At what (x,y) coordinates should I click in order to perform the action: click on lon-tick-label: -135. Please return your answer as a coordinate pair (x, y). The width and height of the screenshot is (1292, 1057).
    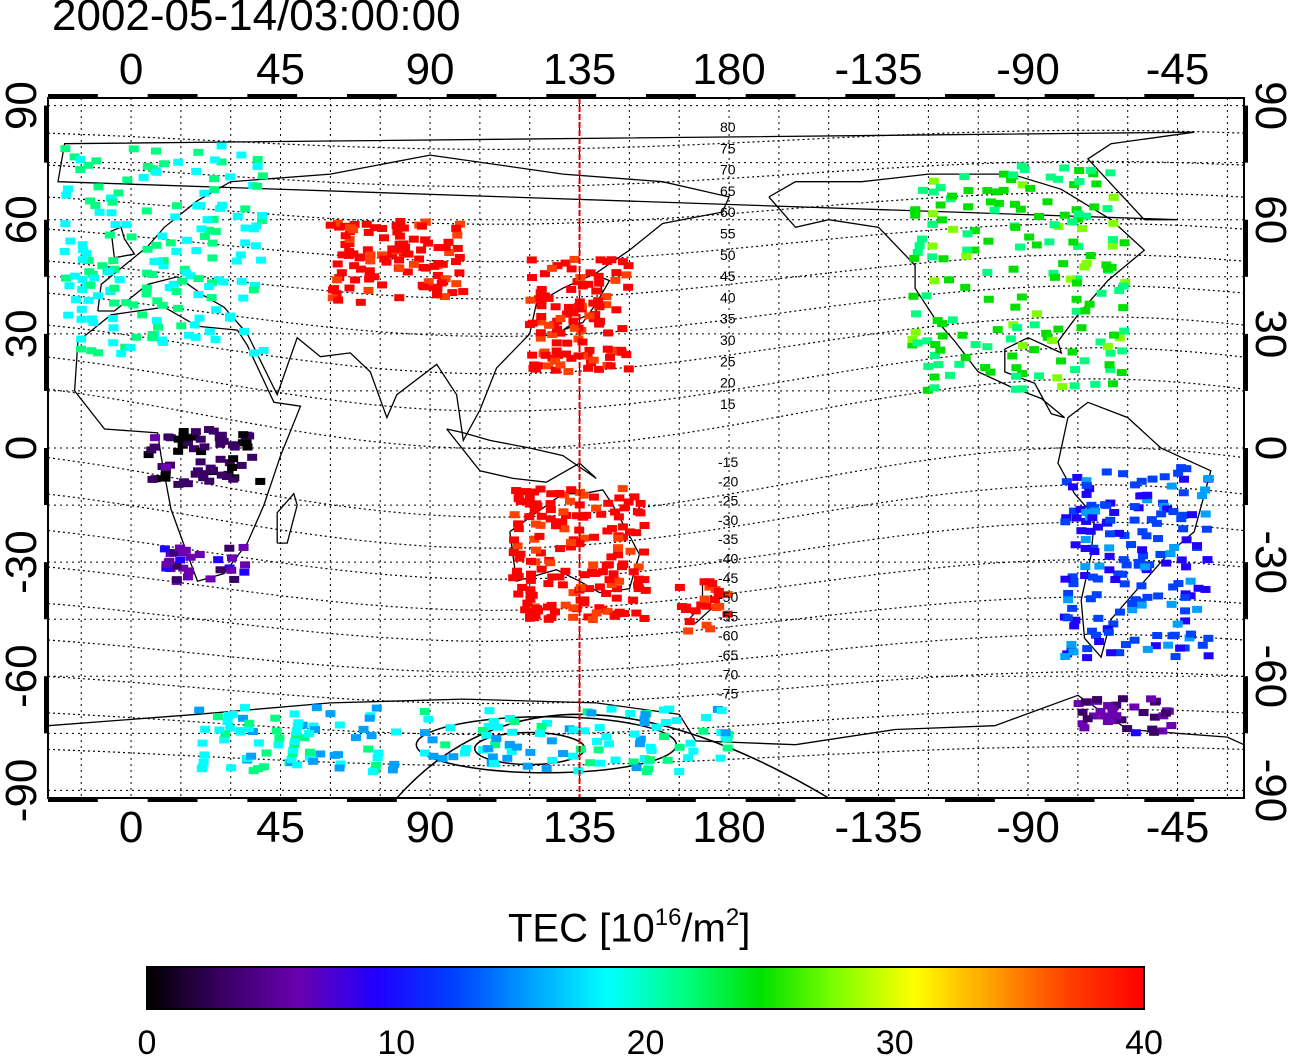
    Looking at the image, I should click on (879, 69).